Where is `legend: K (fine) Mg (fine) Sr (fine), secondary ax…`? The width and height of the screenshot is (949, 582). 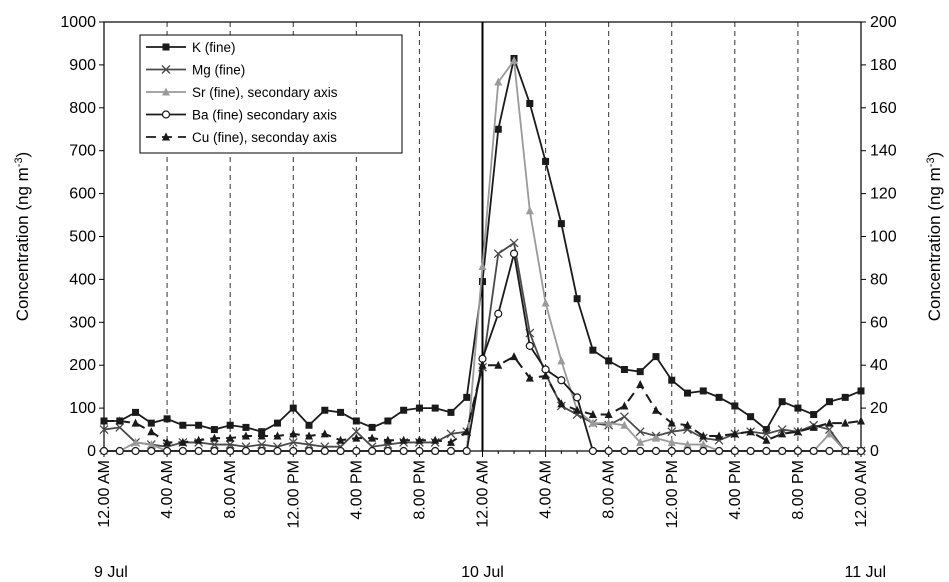 legend: K (fine) Mg (fine) Sr (fine), secondary ax… is located at coordinates (271, 94).